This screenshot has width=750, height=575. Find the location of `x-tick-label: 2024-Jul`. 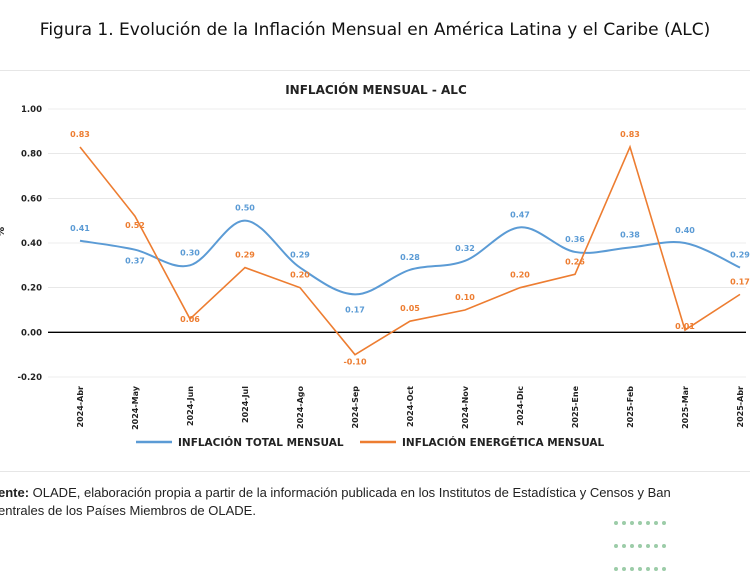

x-tick-label: 2024-Jul is located at coordinates (245, 404).